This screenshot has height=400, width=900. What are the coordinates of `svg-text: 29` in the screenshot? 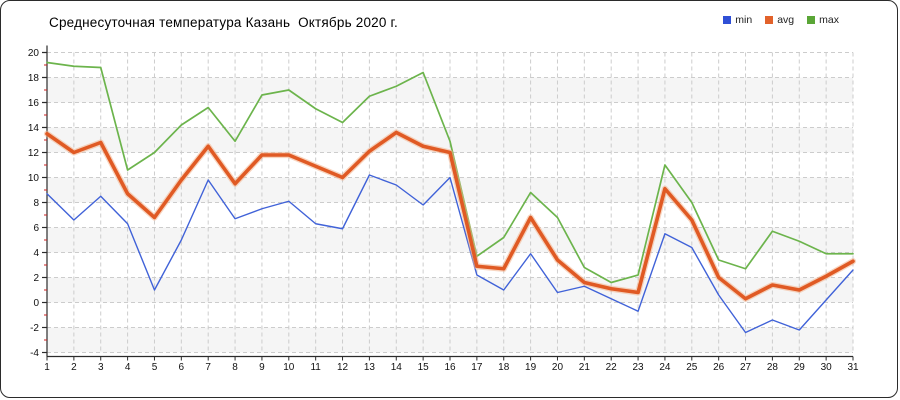 It's located at (800, 367).